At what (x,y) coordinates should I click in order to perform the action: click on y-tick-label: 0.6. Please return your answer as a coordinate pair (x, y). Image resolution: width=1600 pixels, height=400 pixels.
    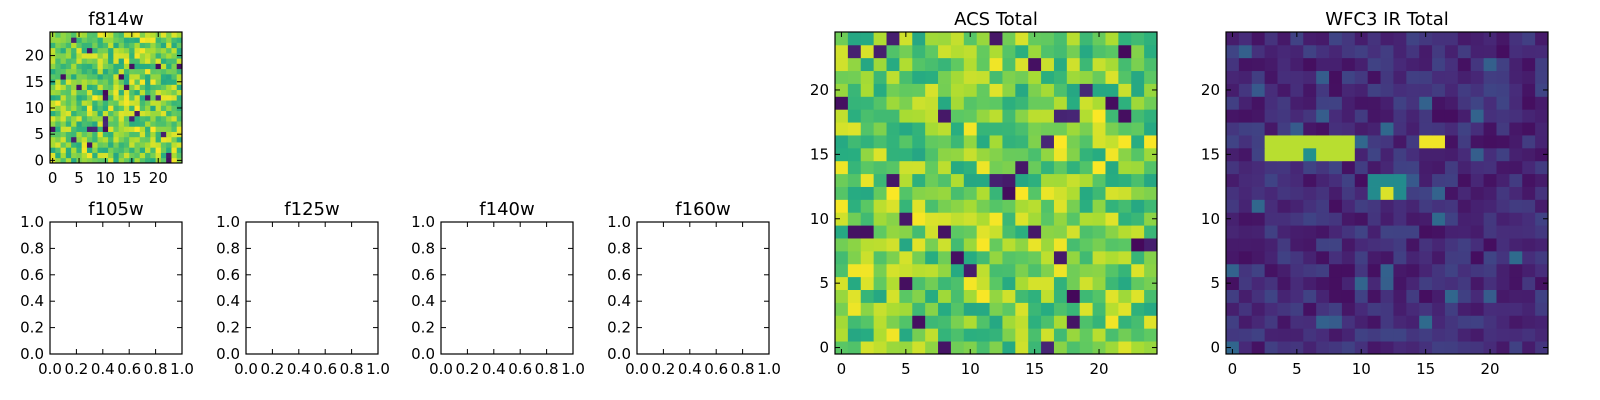
    Looking at the image, I should click on (32, 275).